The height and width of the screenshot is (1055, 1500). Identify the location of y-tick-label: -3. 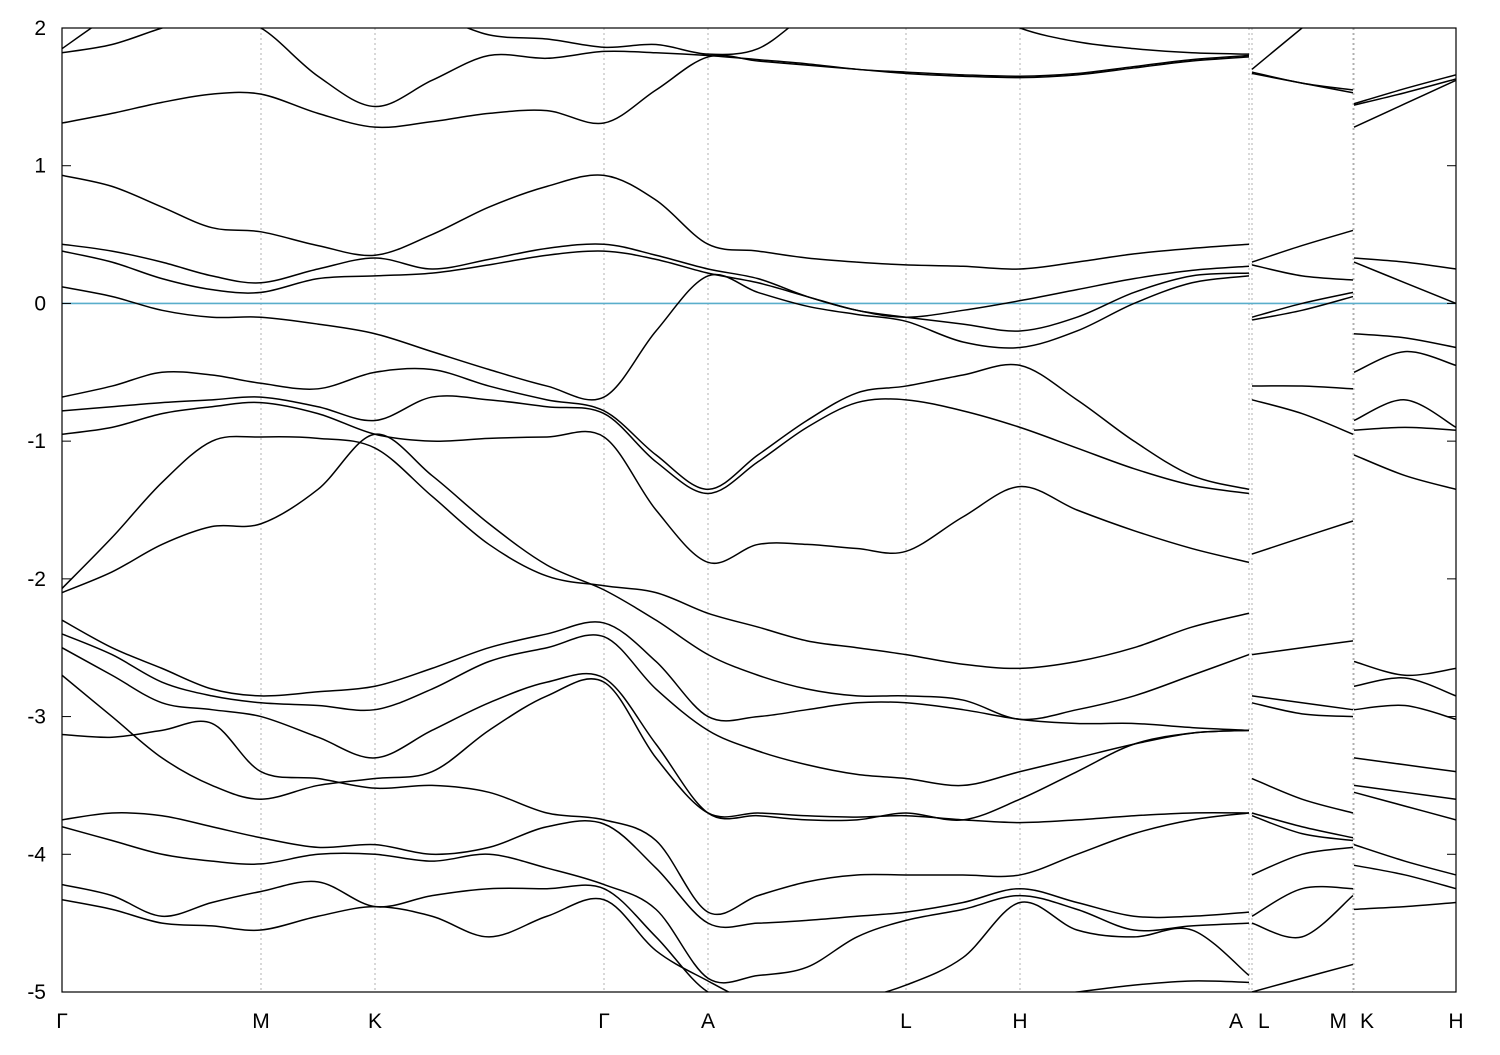
(36, 717).